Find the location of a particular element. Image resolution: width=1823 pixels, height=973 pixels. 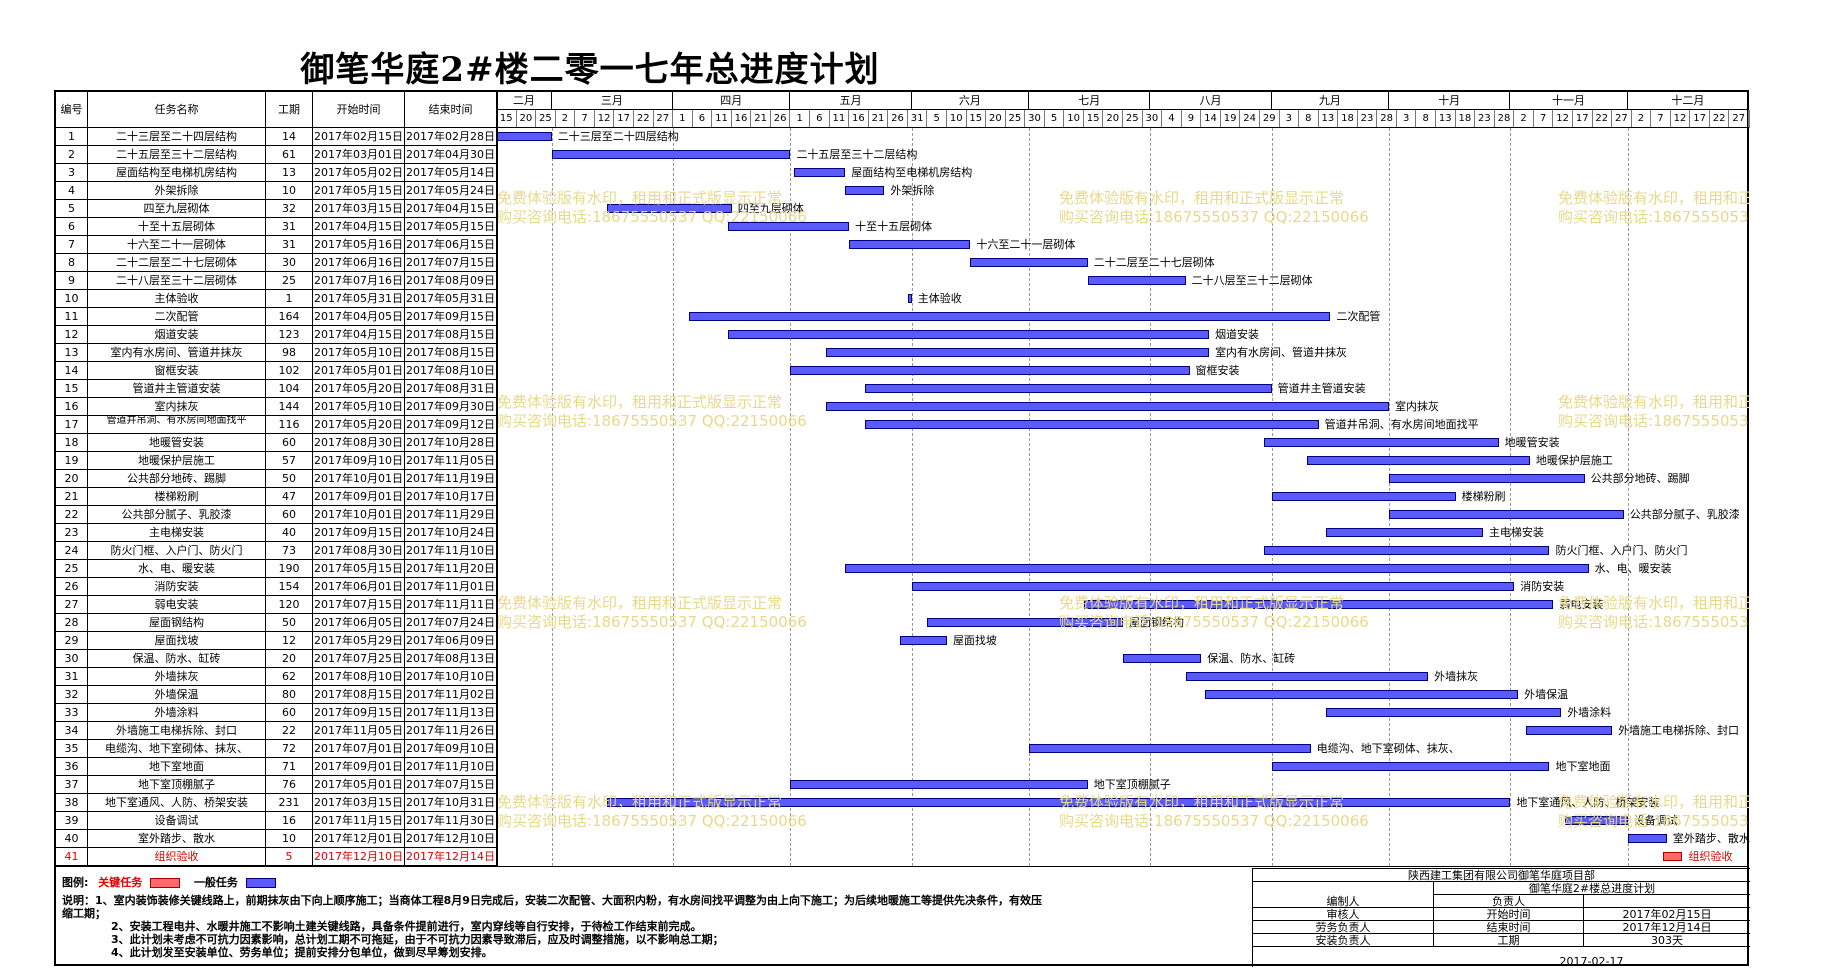

task-name-cell: 屋面钢结构 is located at coordinates (177, 623).